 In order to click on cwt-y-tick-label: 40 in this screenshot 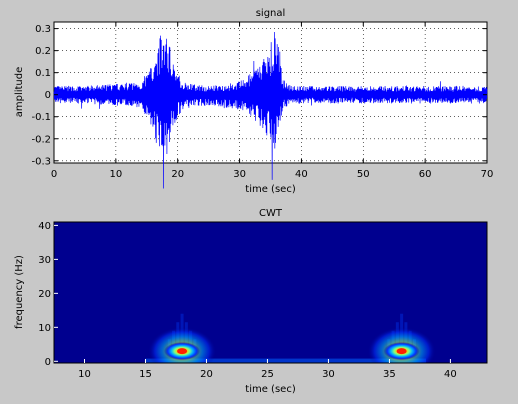, I will do `click(44, 226)`.